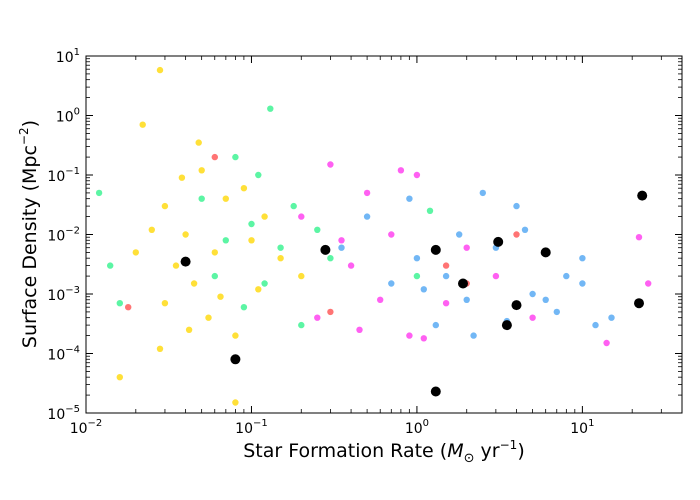 The height and width of the screenshot is (500, 700). I want to click on y-tick-label: 10⁻⁴, so click(63, 354).